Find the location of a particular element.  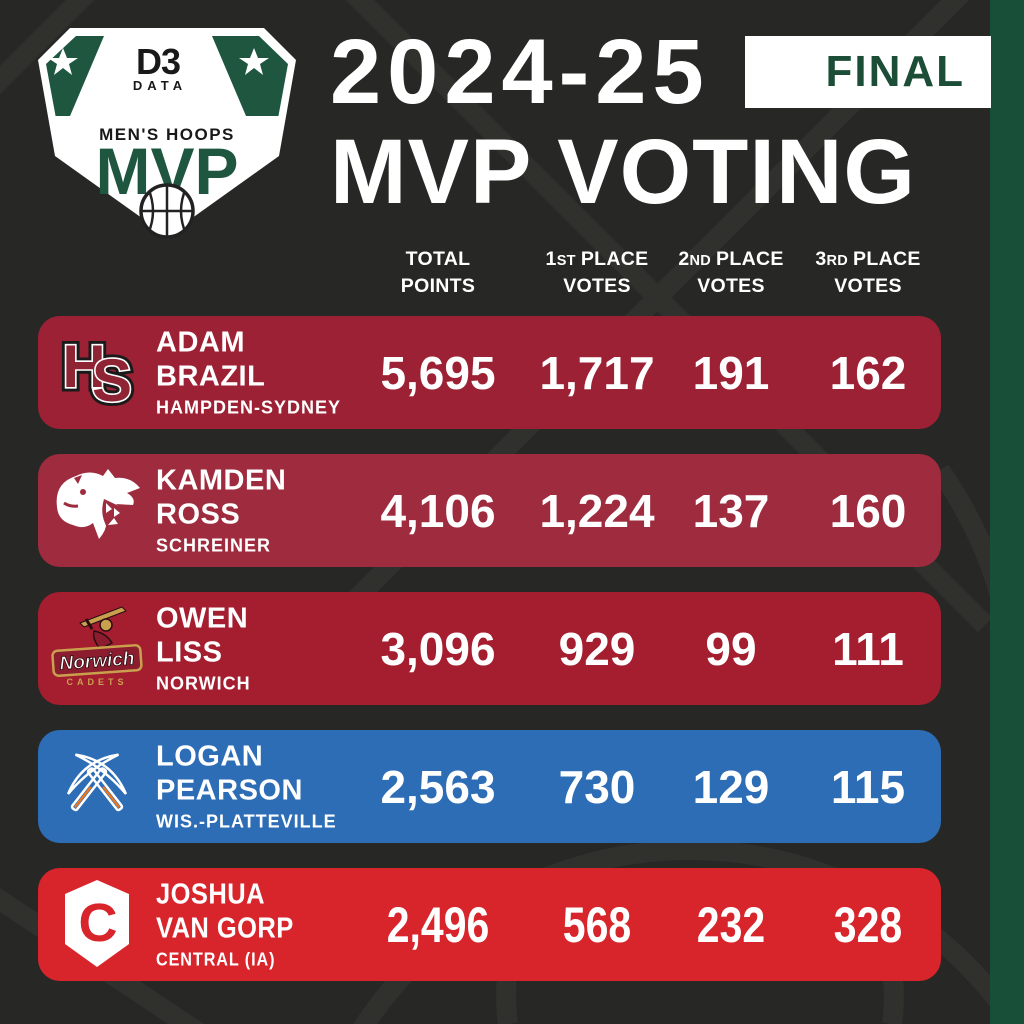

player-school: HAMPDEN-SYDNEY is located at coordinates (249, 407).